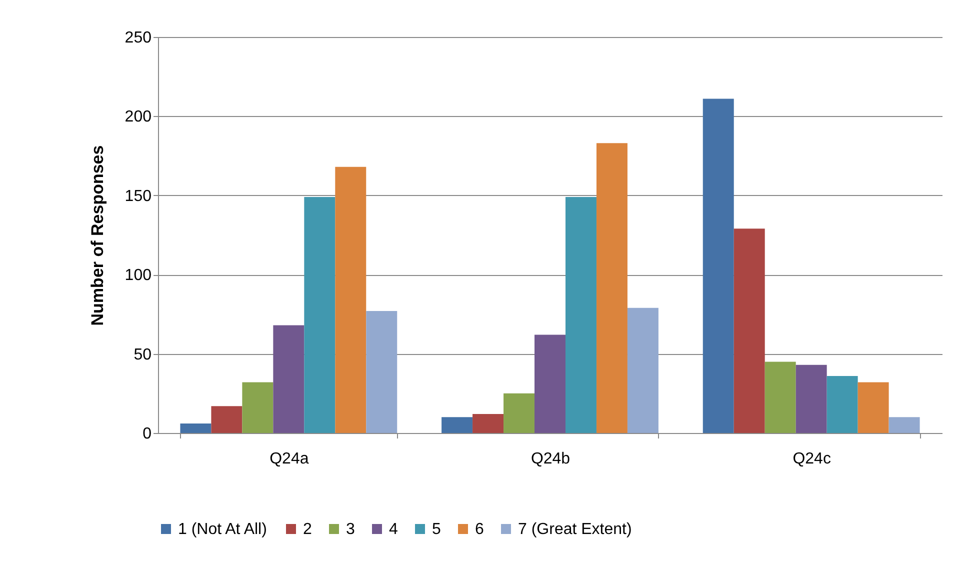  I want to click on y-tick-label: 100, so click(138, 275).